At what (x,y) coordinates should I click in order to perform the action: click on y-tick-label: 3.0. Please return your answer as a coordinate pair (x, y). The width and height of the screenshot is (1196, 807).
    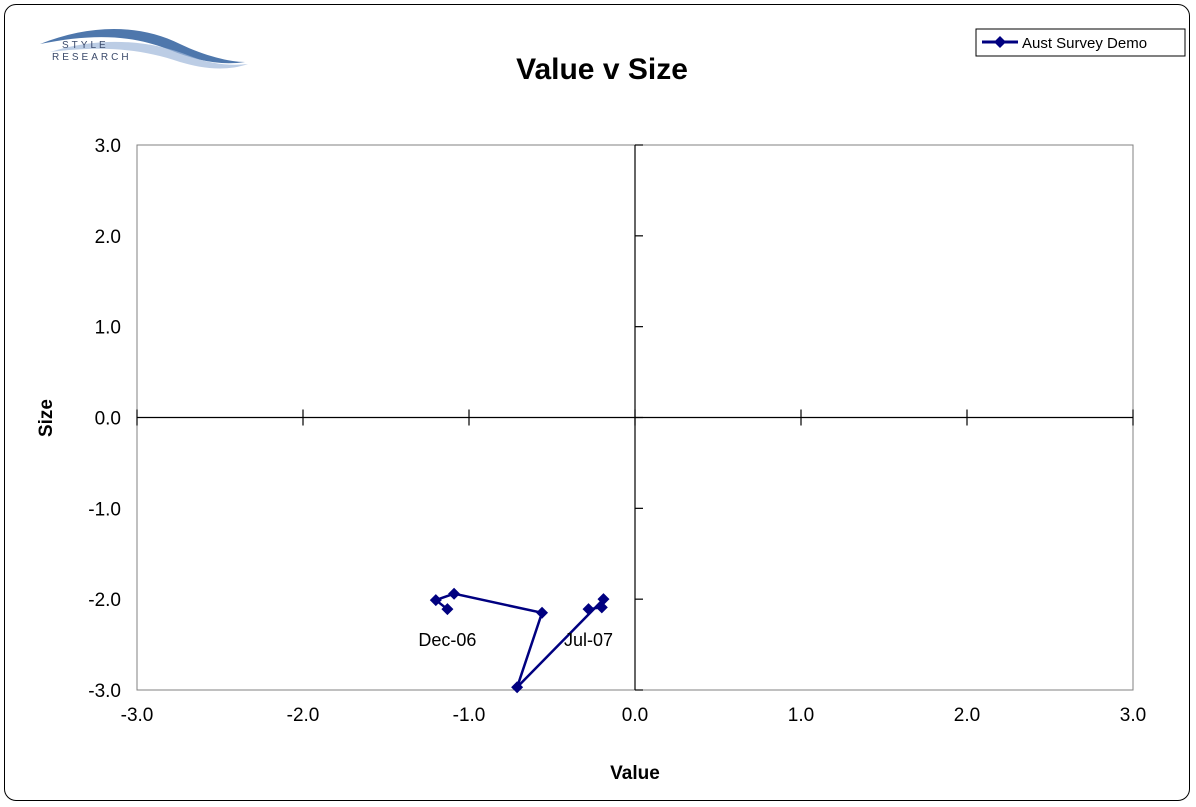
    Looking at the image, I should click on (108, 146).